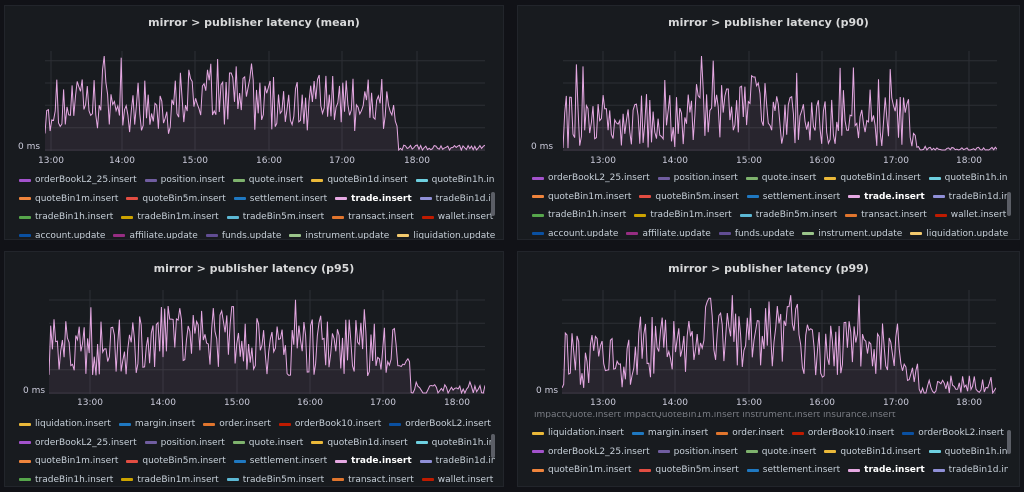  I want to click on legend-item-label: liquidation.update, so click(454, 234).